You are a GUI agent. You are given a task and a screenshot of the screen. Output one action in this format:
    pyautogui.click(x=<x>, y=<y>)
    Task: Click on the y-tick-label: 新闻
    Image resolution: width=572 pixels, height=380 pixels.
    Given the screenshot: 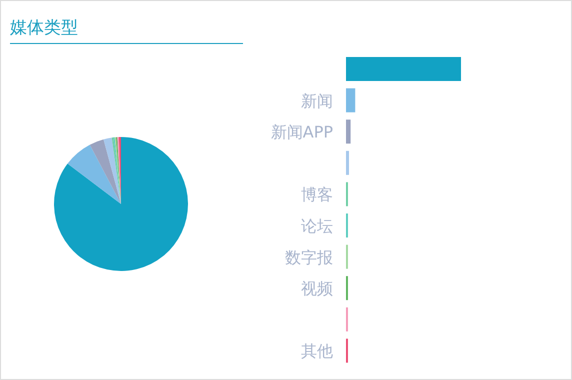 What is the action you would take?
    pyautogui.click(x=317, y=100)
    